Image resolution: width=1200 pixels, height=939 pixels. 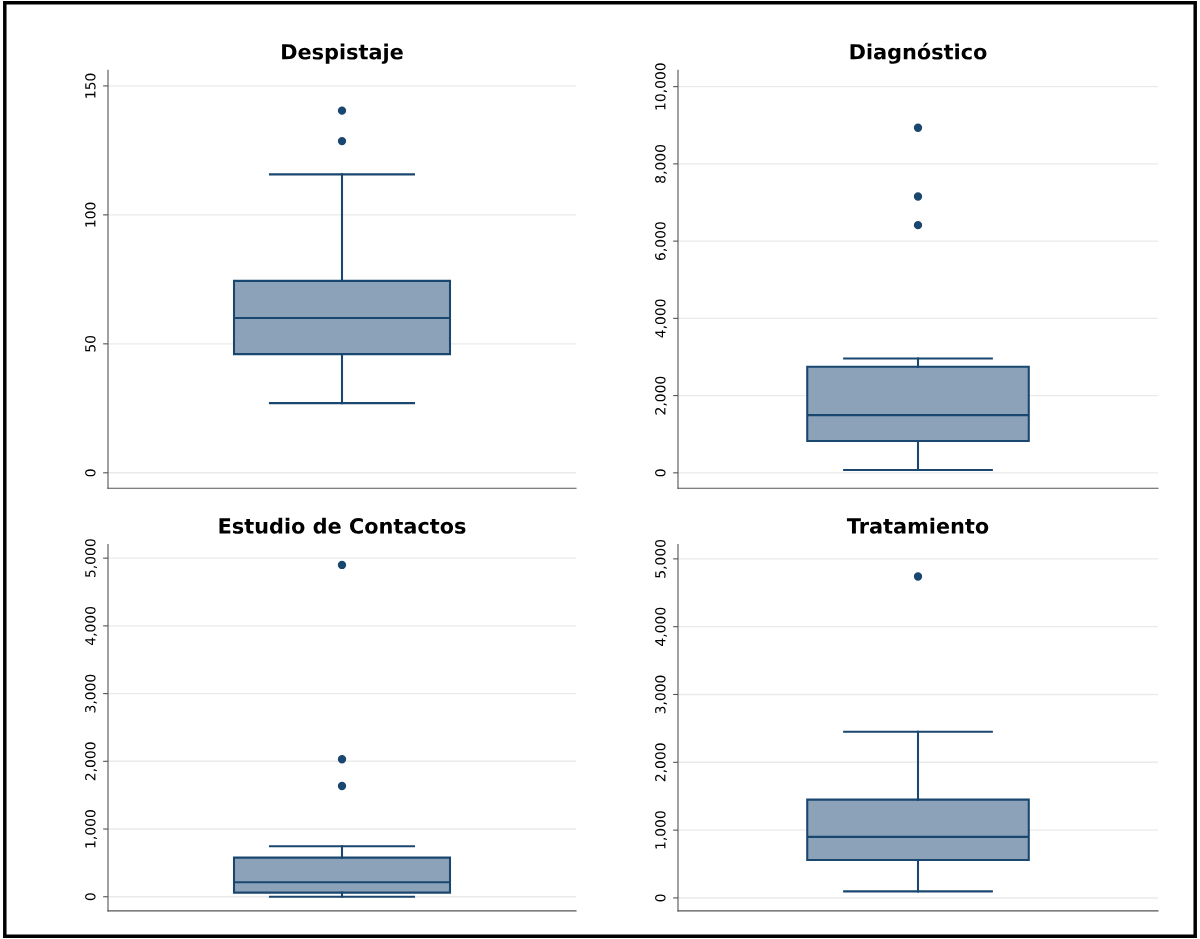 I want to click on y-tick-label: 8,000, so click(x=661, y=163).